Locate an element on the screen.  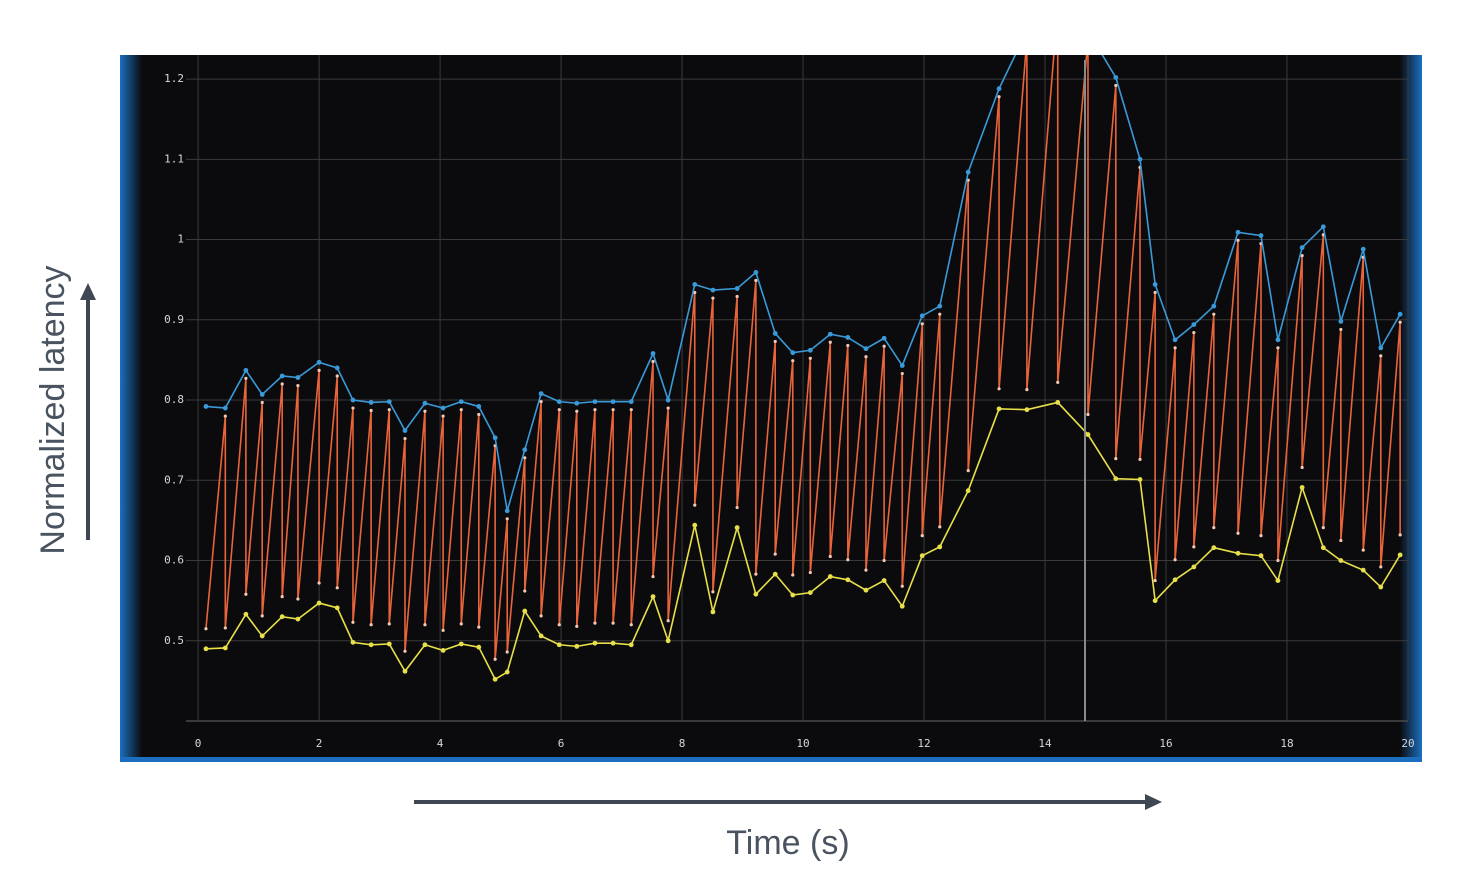
x-tick-label: 0 is located at coordinates (198, 743).